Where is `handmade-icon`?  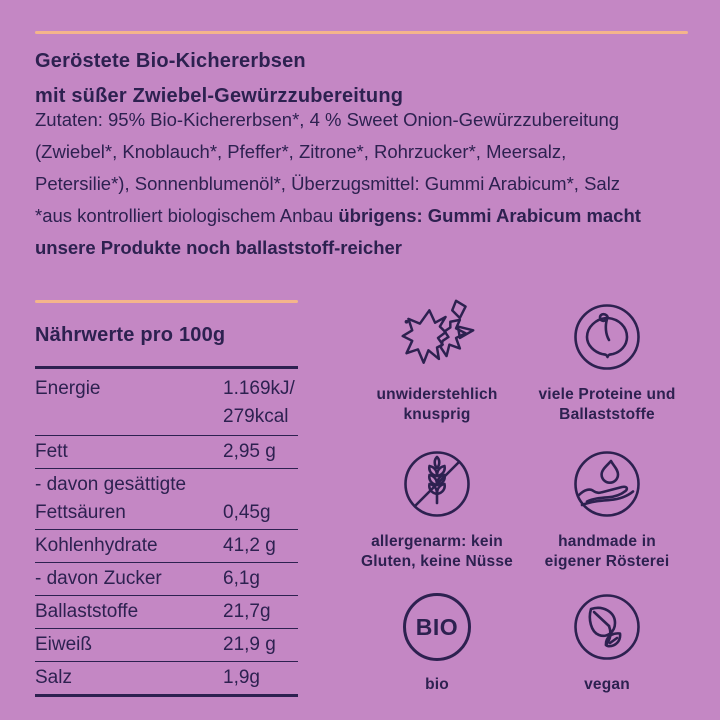 handmade-icon is located at coordinates (607, 484).